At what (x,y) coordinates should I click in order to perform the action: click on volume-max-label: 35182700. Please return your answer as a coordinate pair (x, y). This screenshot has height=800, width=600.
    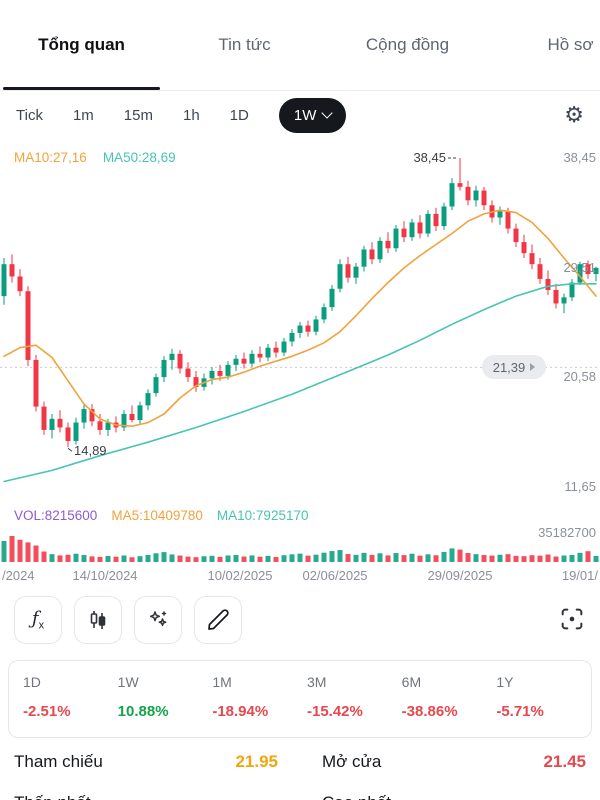
    Looking at the image, I should click on (567, 532).